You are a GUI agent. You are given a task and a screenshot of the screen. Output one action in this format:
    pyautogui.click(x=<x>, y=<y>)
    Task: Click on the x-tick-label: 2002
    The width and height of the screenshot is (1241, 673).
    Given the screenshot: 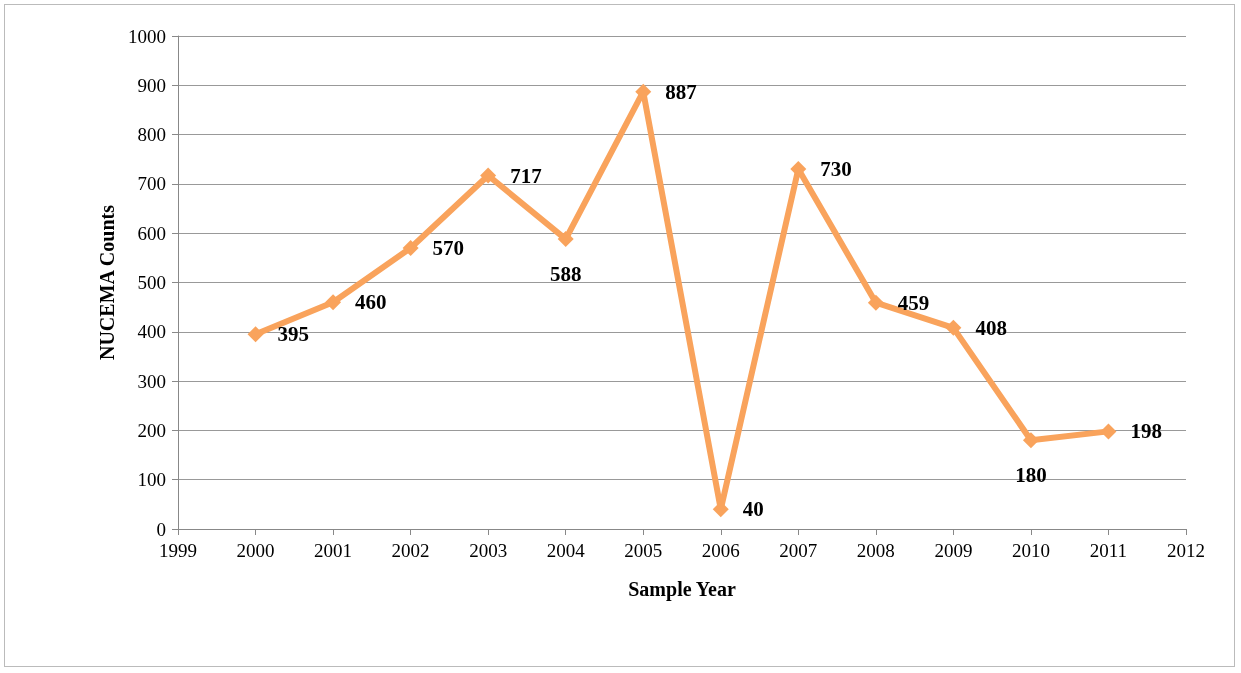 What is the action you would take?
    pyautogui.click(x=410, y=550)
    